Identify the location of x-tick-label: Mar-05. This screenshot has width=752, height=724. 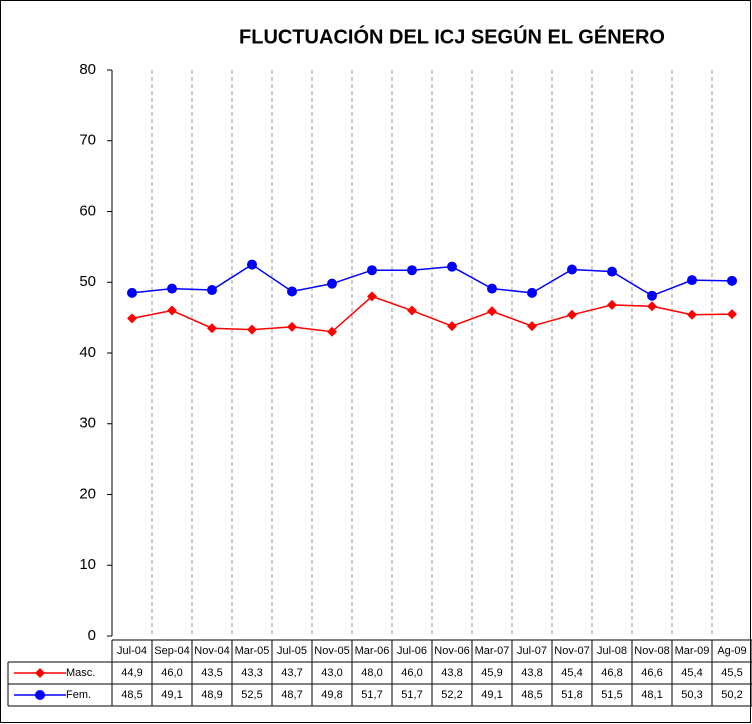
(252, 651).